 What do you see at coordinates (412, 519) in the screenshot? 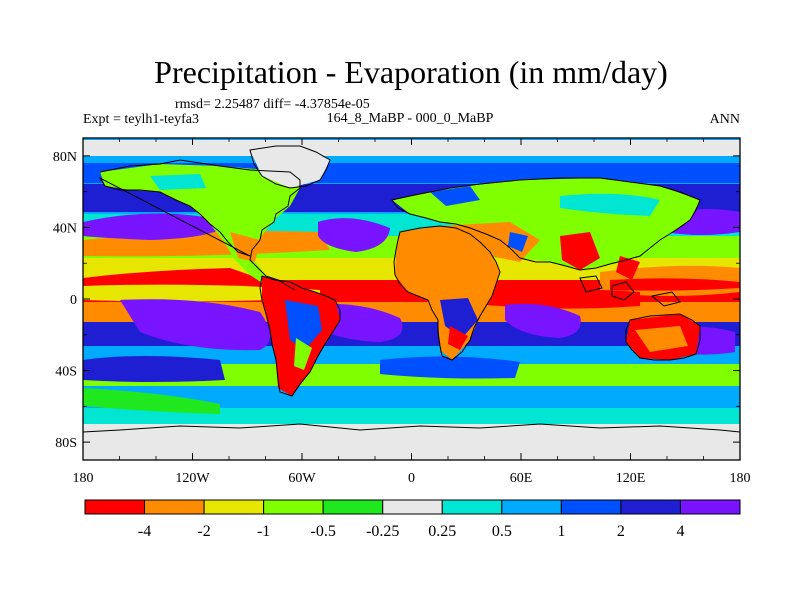
I see `colorbar: -4 -2 -1 -0.5 -0.25 0.25 0.5 1 2 4` at bounding box center [412, 519].